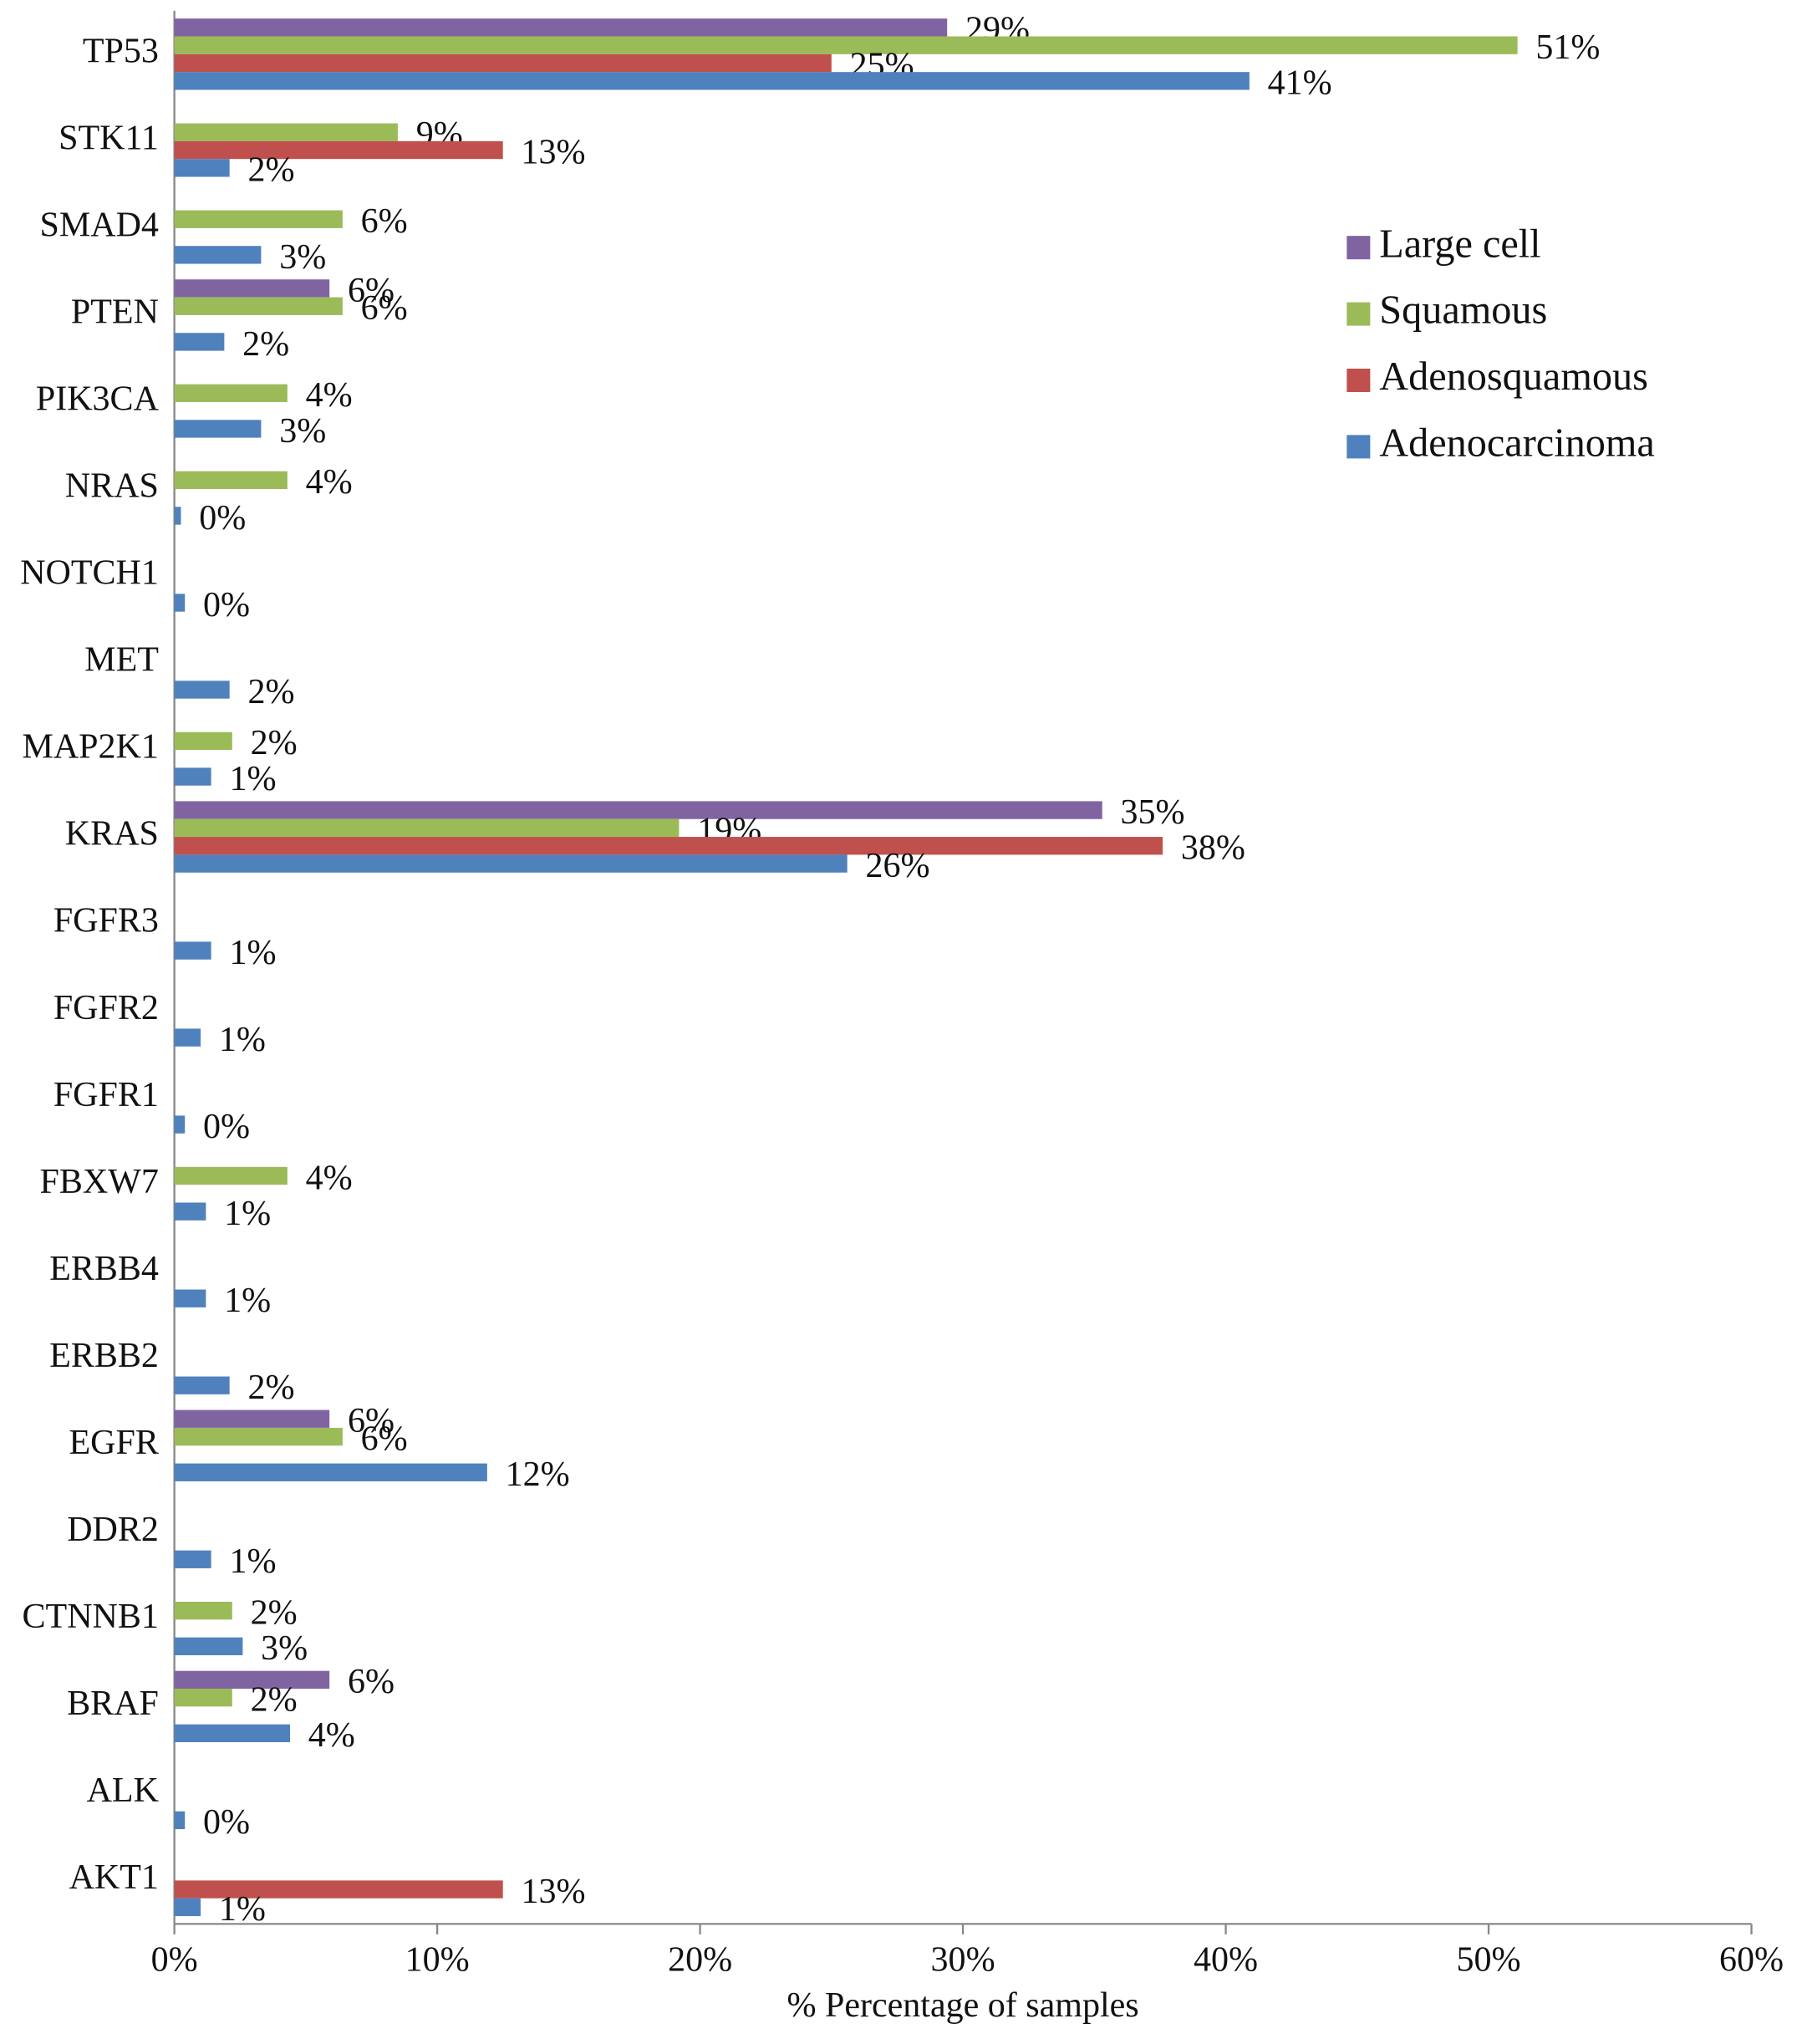 The width and height of the screenshot is (1797, 2044). What do you see at coordinates (91, 1617) in the screenshot?
I see `y-tick-label: CTNNB1` at bounding box center [91, 1617].